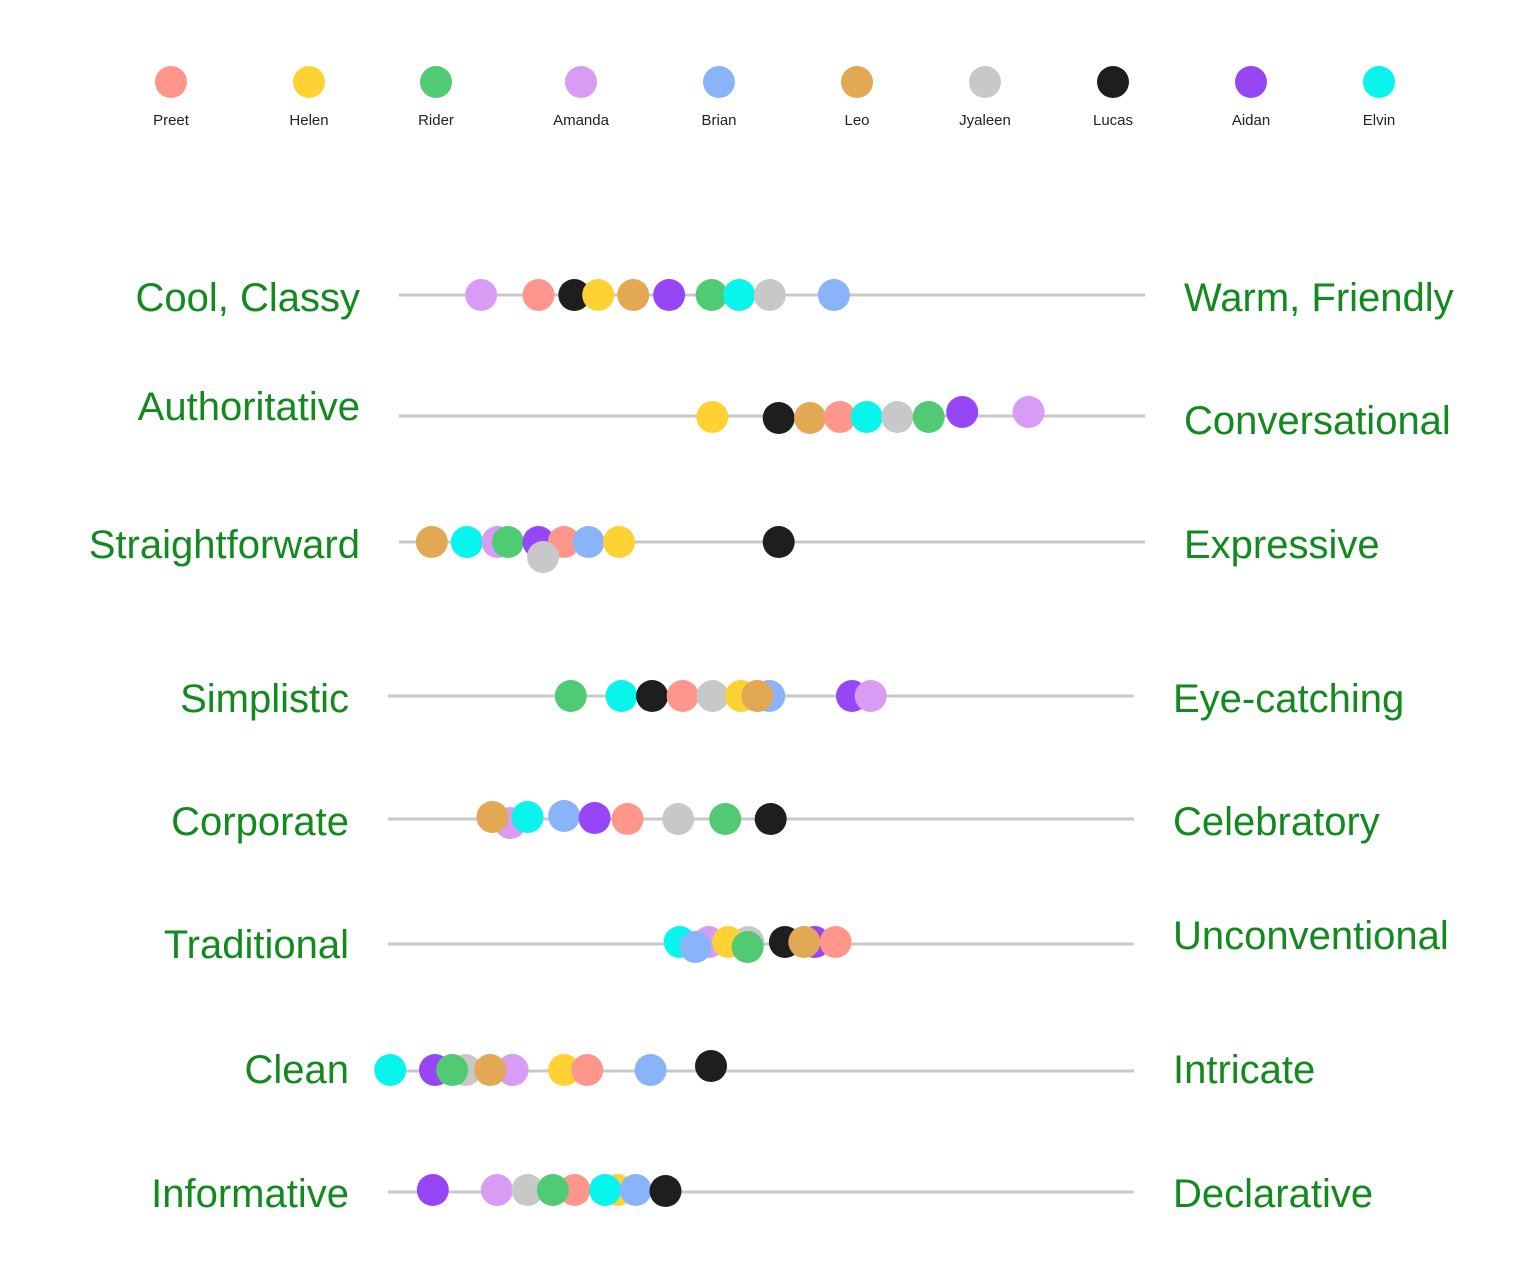 Image resolution: width=1533 pixels, height=1282 pixels. I want to click on spectrum-row: Corporate Celebratory, so click(775, 822).